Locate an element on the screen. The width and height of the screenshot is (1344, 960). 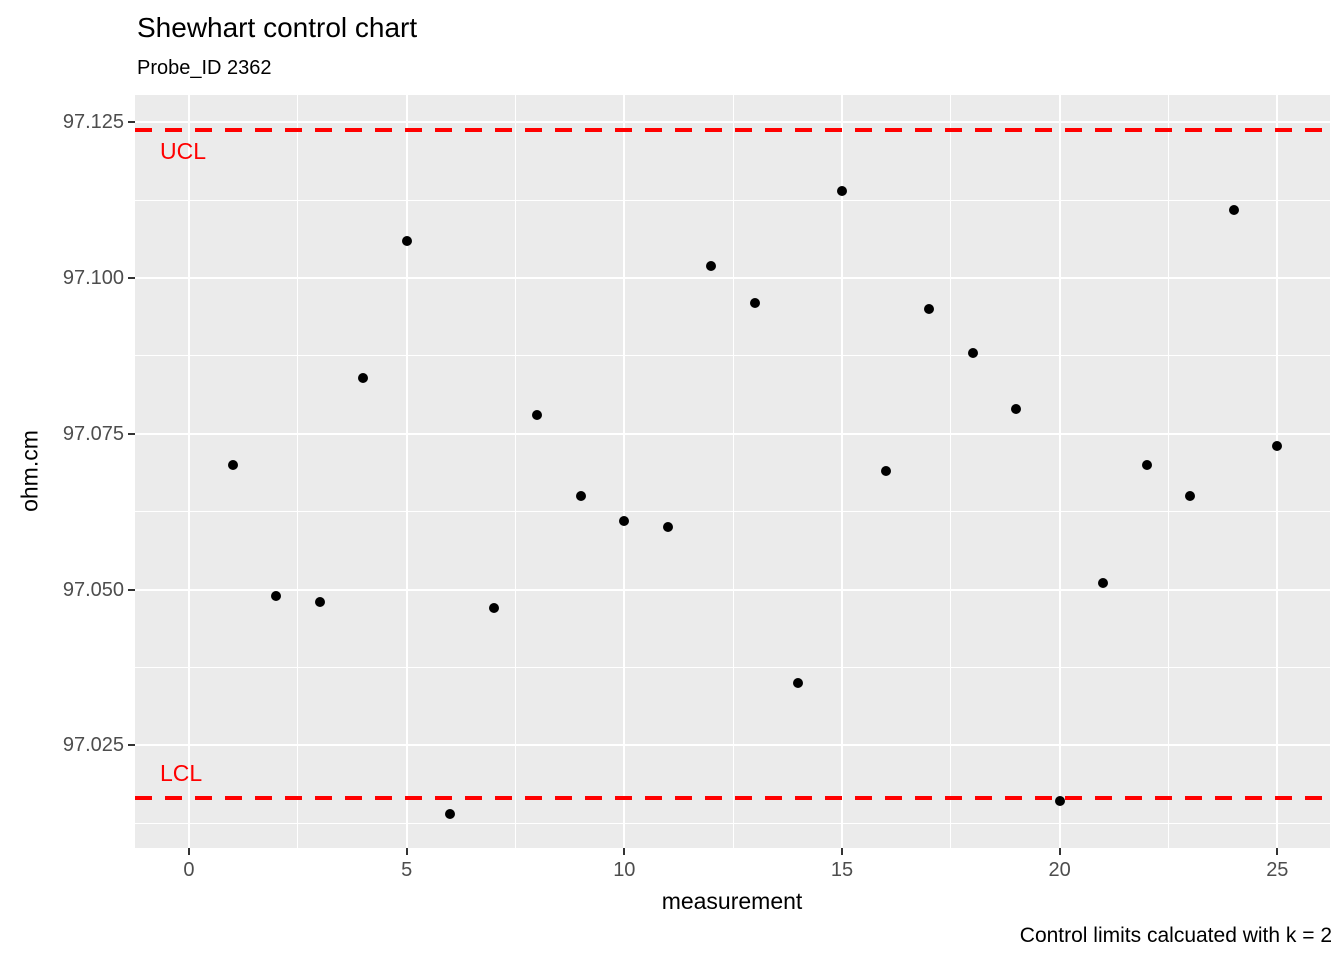
ucl-line is located at coordinates (732, 129).